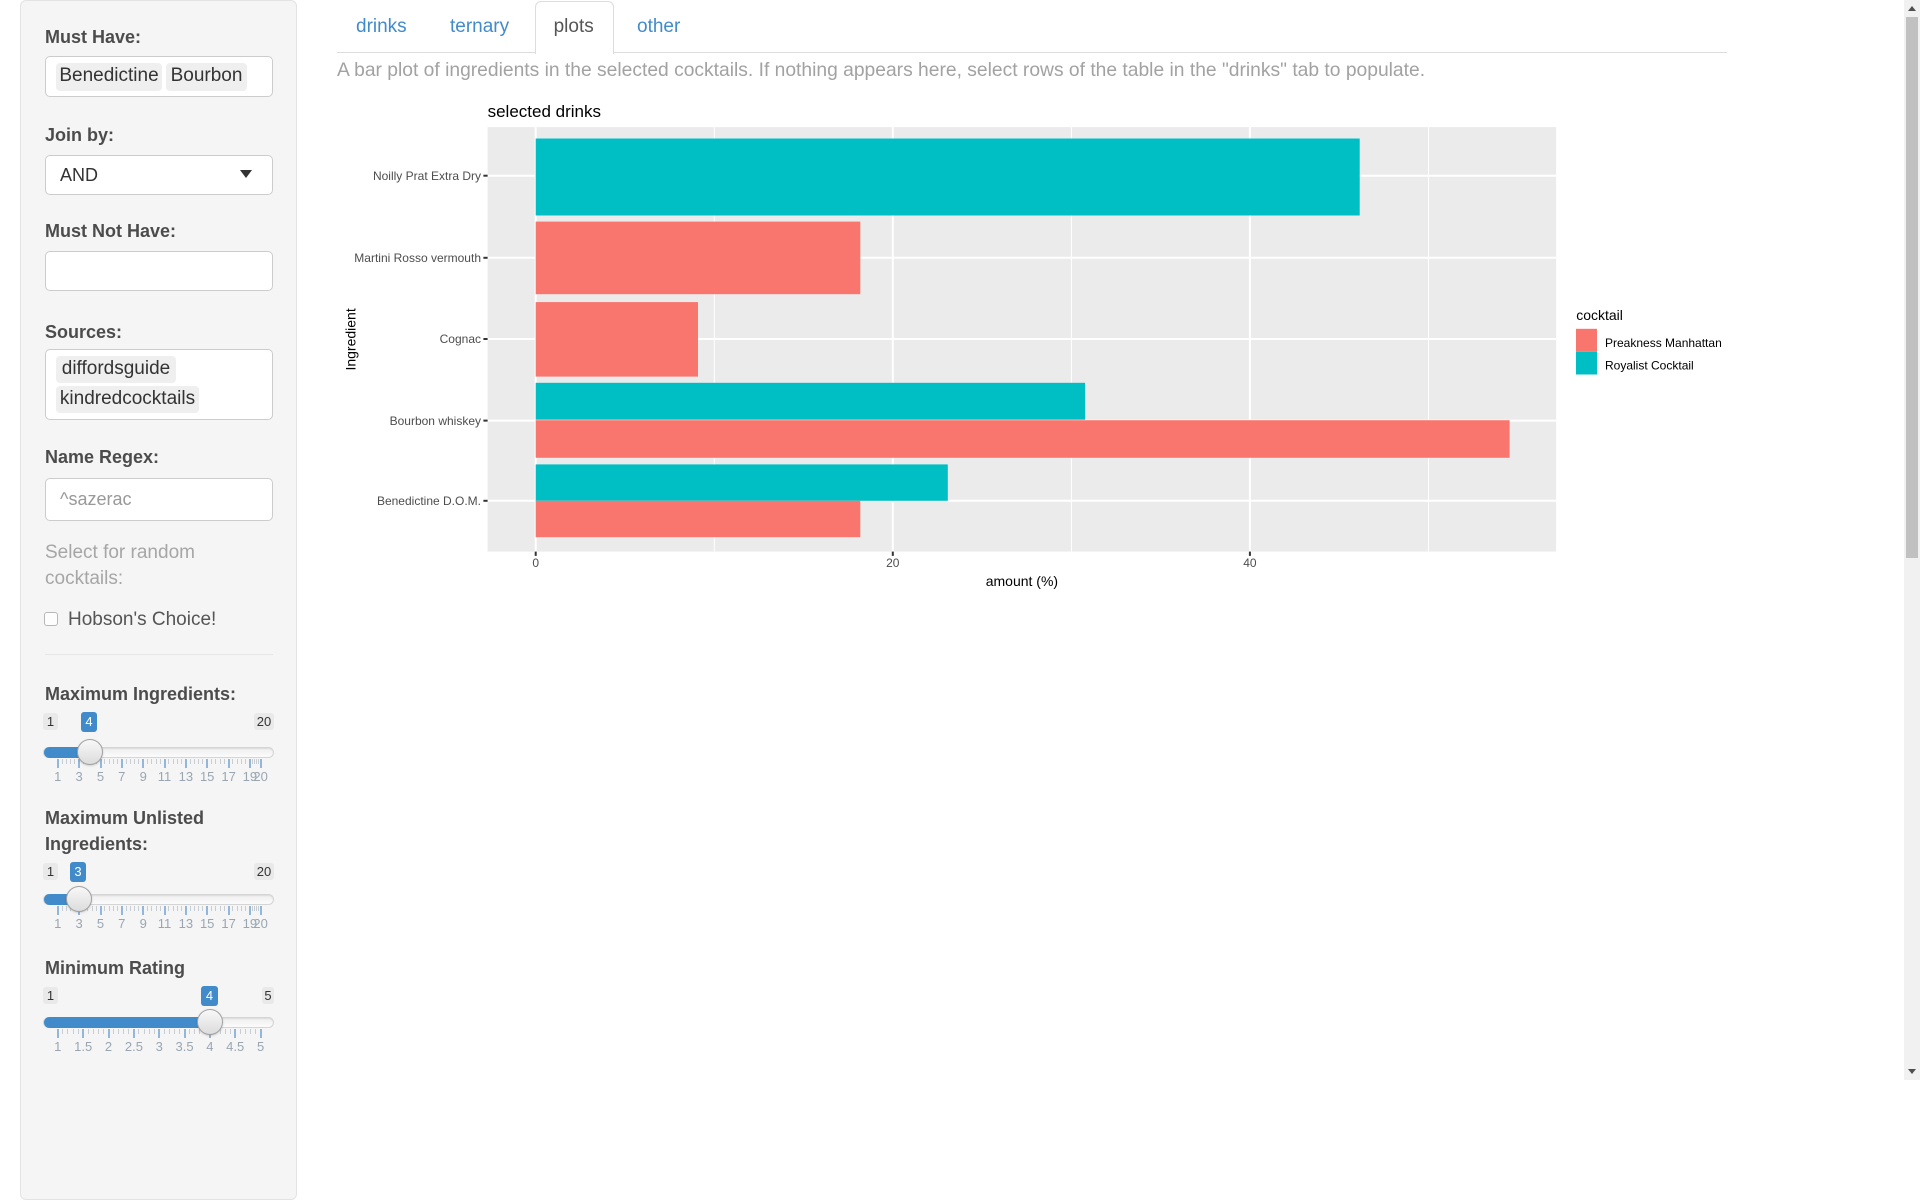 This screenshot has height=1200, width=1920. I want to click on svg-text: selected drinks, so click(544, 111).